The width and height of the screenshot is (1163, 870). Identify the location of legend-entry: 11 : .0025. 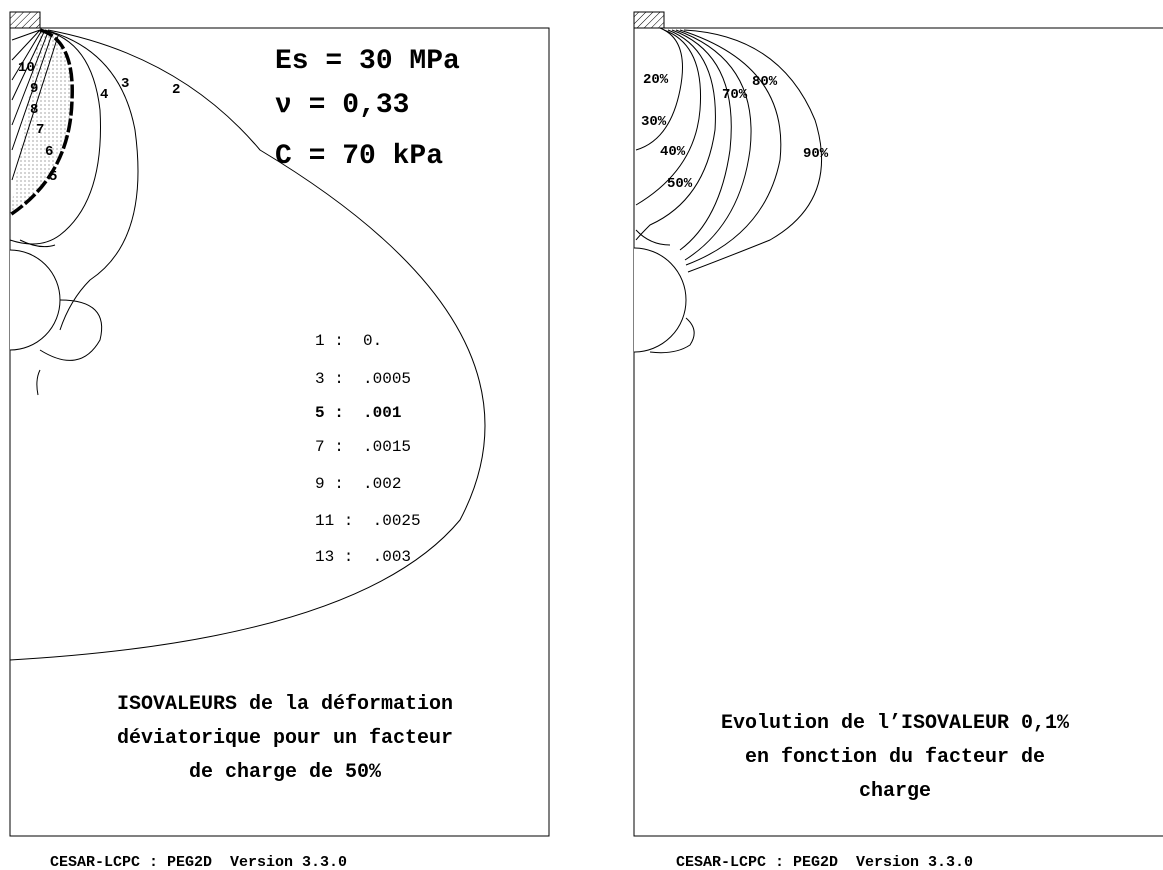
(368, 521).